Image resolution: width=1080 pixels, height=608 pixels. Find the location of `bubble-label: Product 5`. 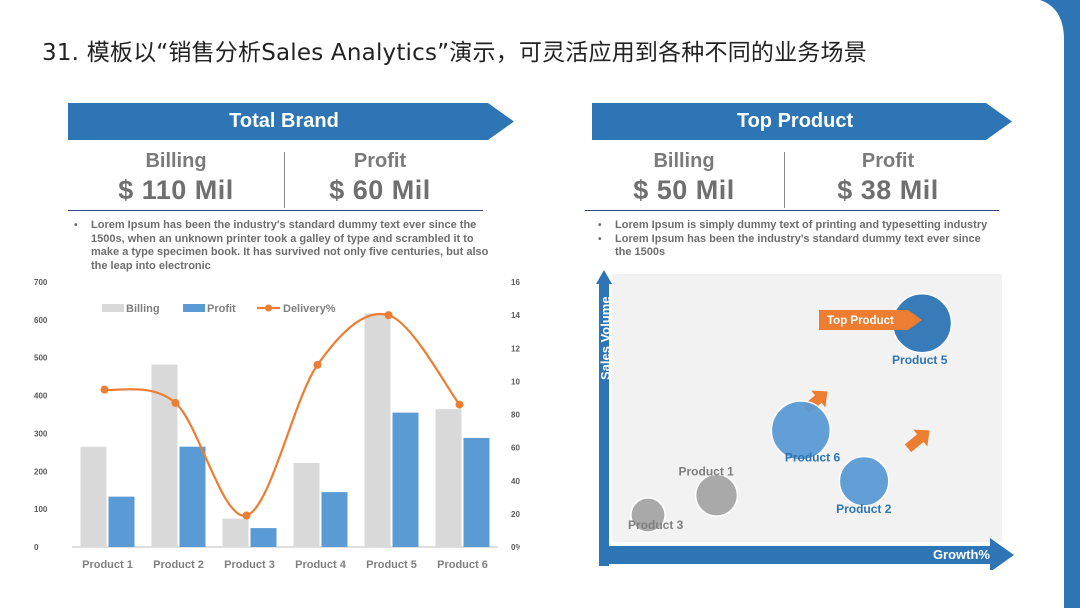

bubble-label: Product 5 is located at coordinates (920, 360).